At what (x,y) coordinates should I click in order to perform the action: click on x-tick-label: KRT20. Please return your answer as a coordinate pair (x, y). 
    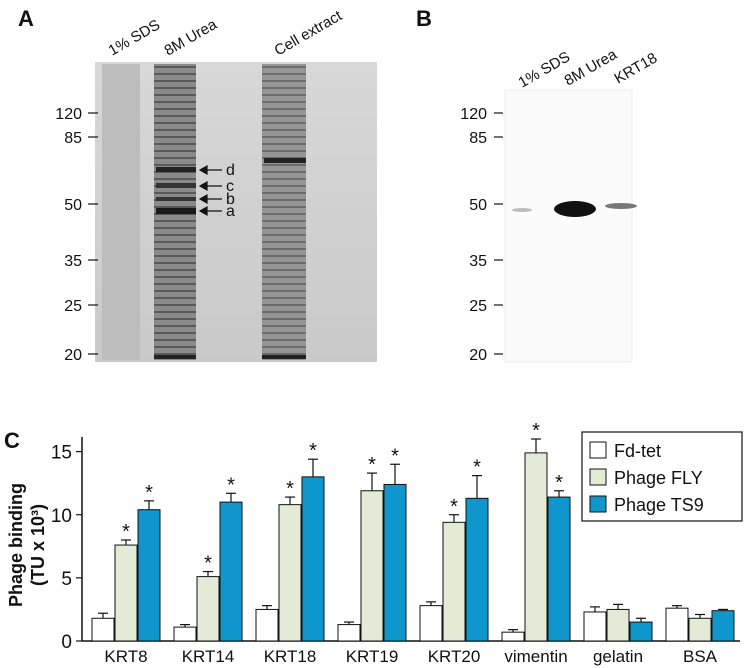
    Looking at the image, I should click on (454, 656).